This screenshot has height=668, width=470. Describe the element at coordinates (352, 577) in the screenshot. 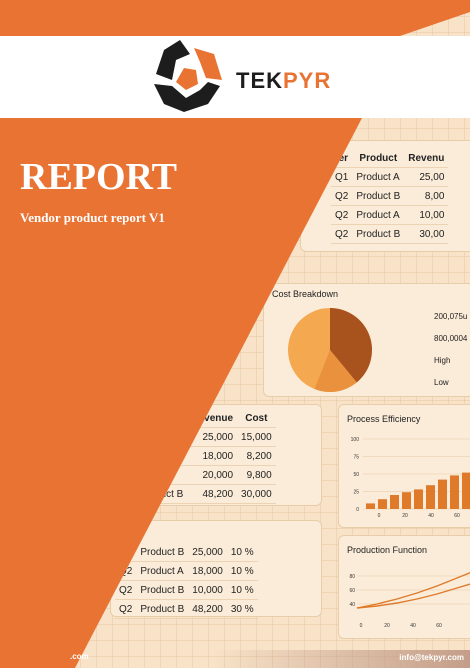

I see `y-tick-label: 80` at that location.